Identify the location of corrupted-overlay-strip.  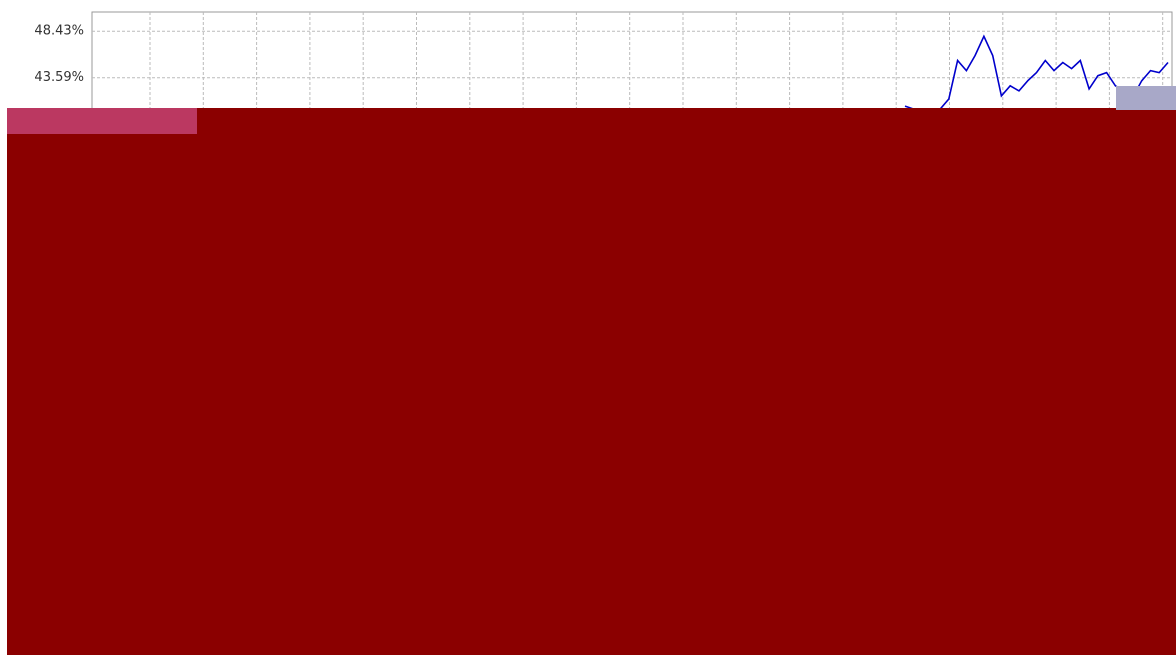
(102, 121).